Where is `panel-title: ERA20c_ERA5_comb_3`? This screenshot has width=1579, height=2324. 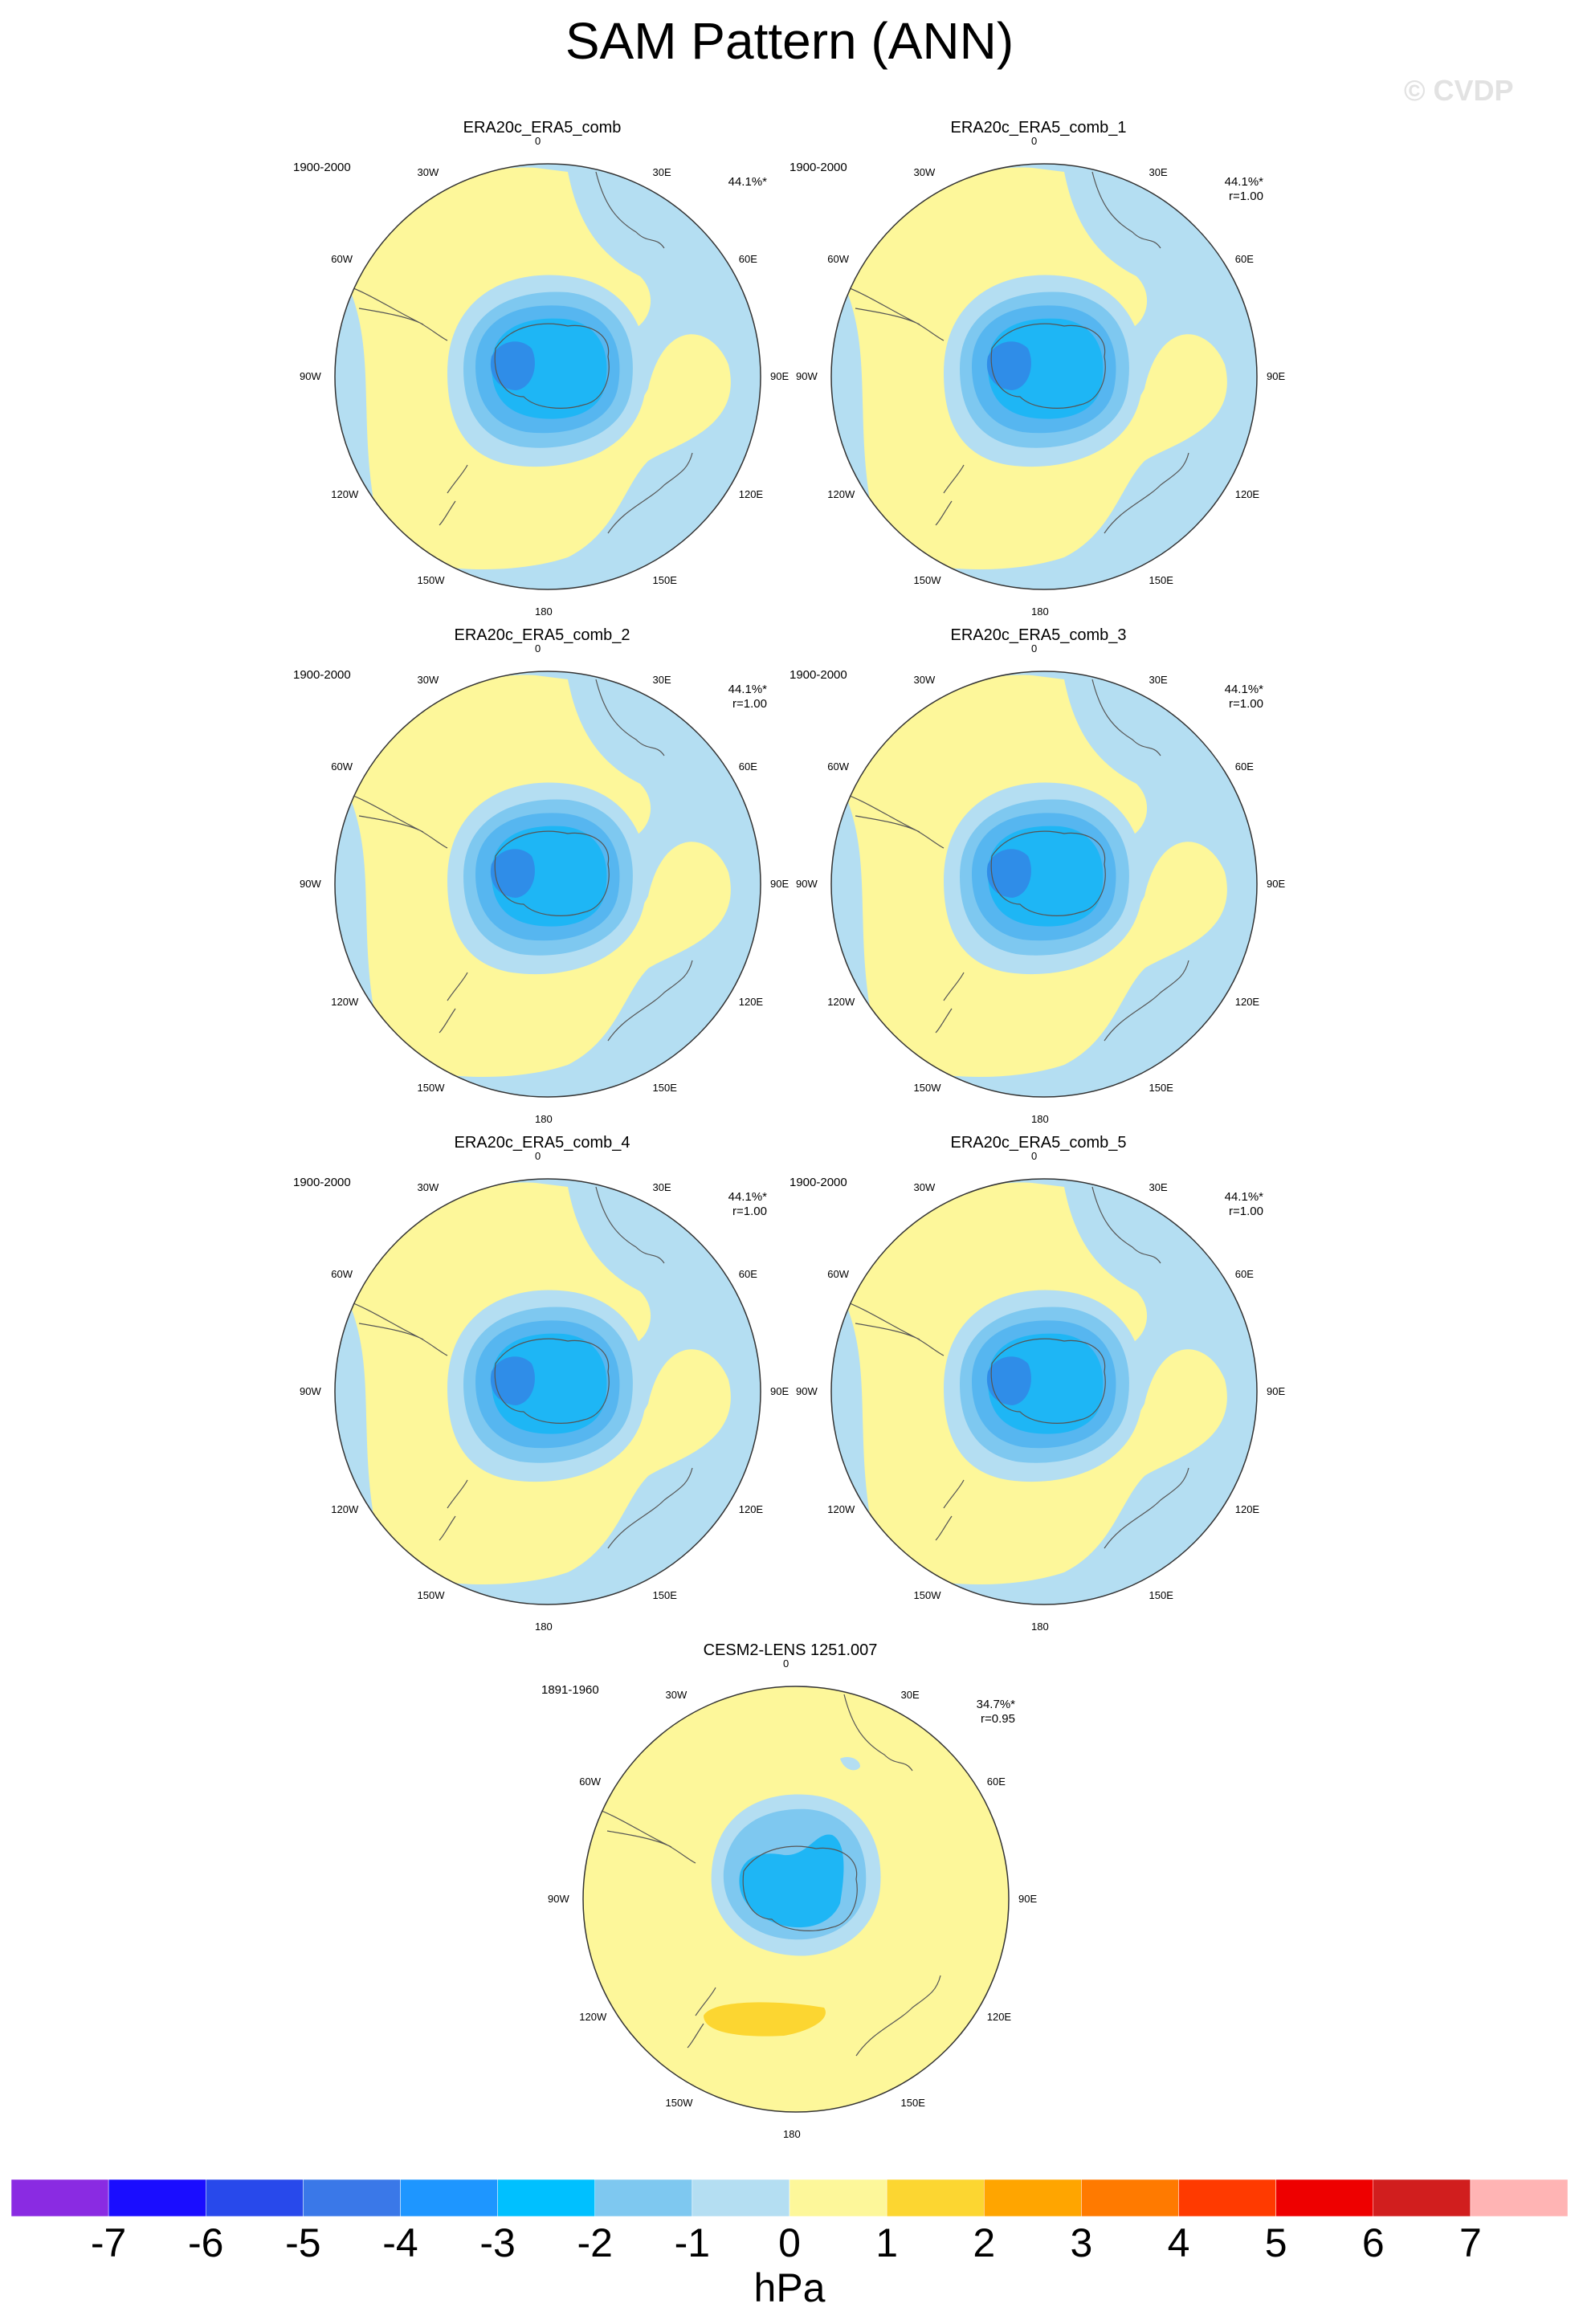 panel-title: ERA20c_ERA5_comb_3 is located at coordinates (1038, 635).